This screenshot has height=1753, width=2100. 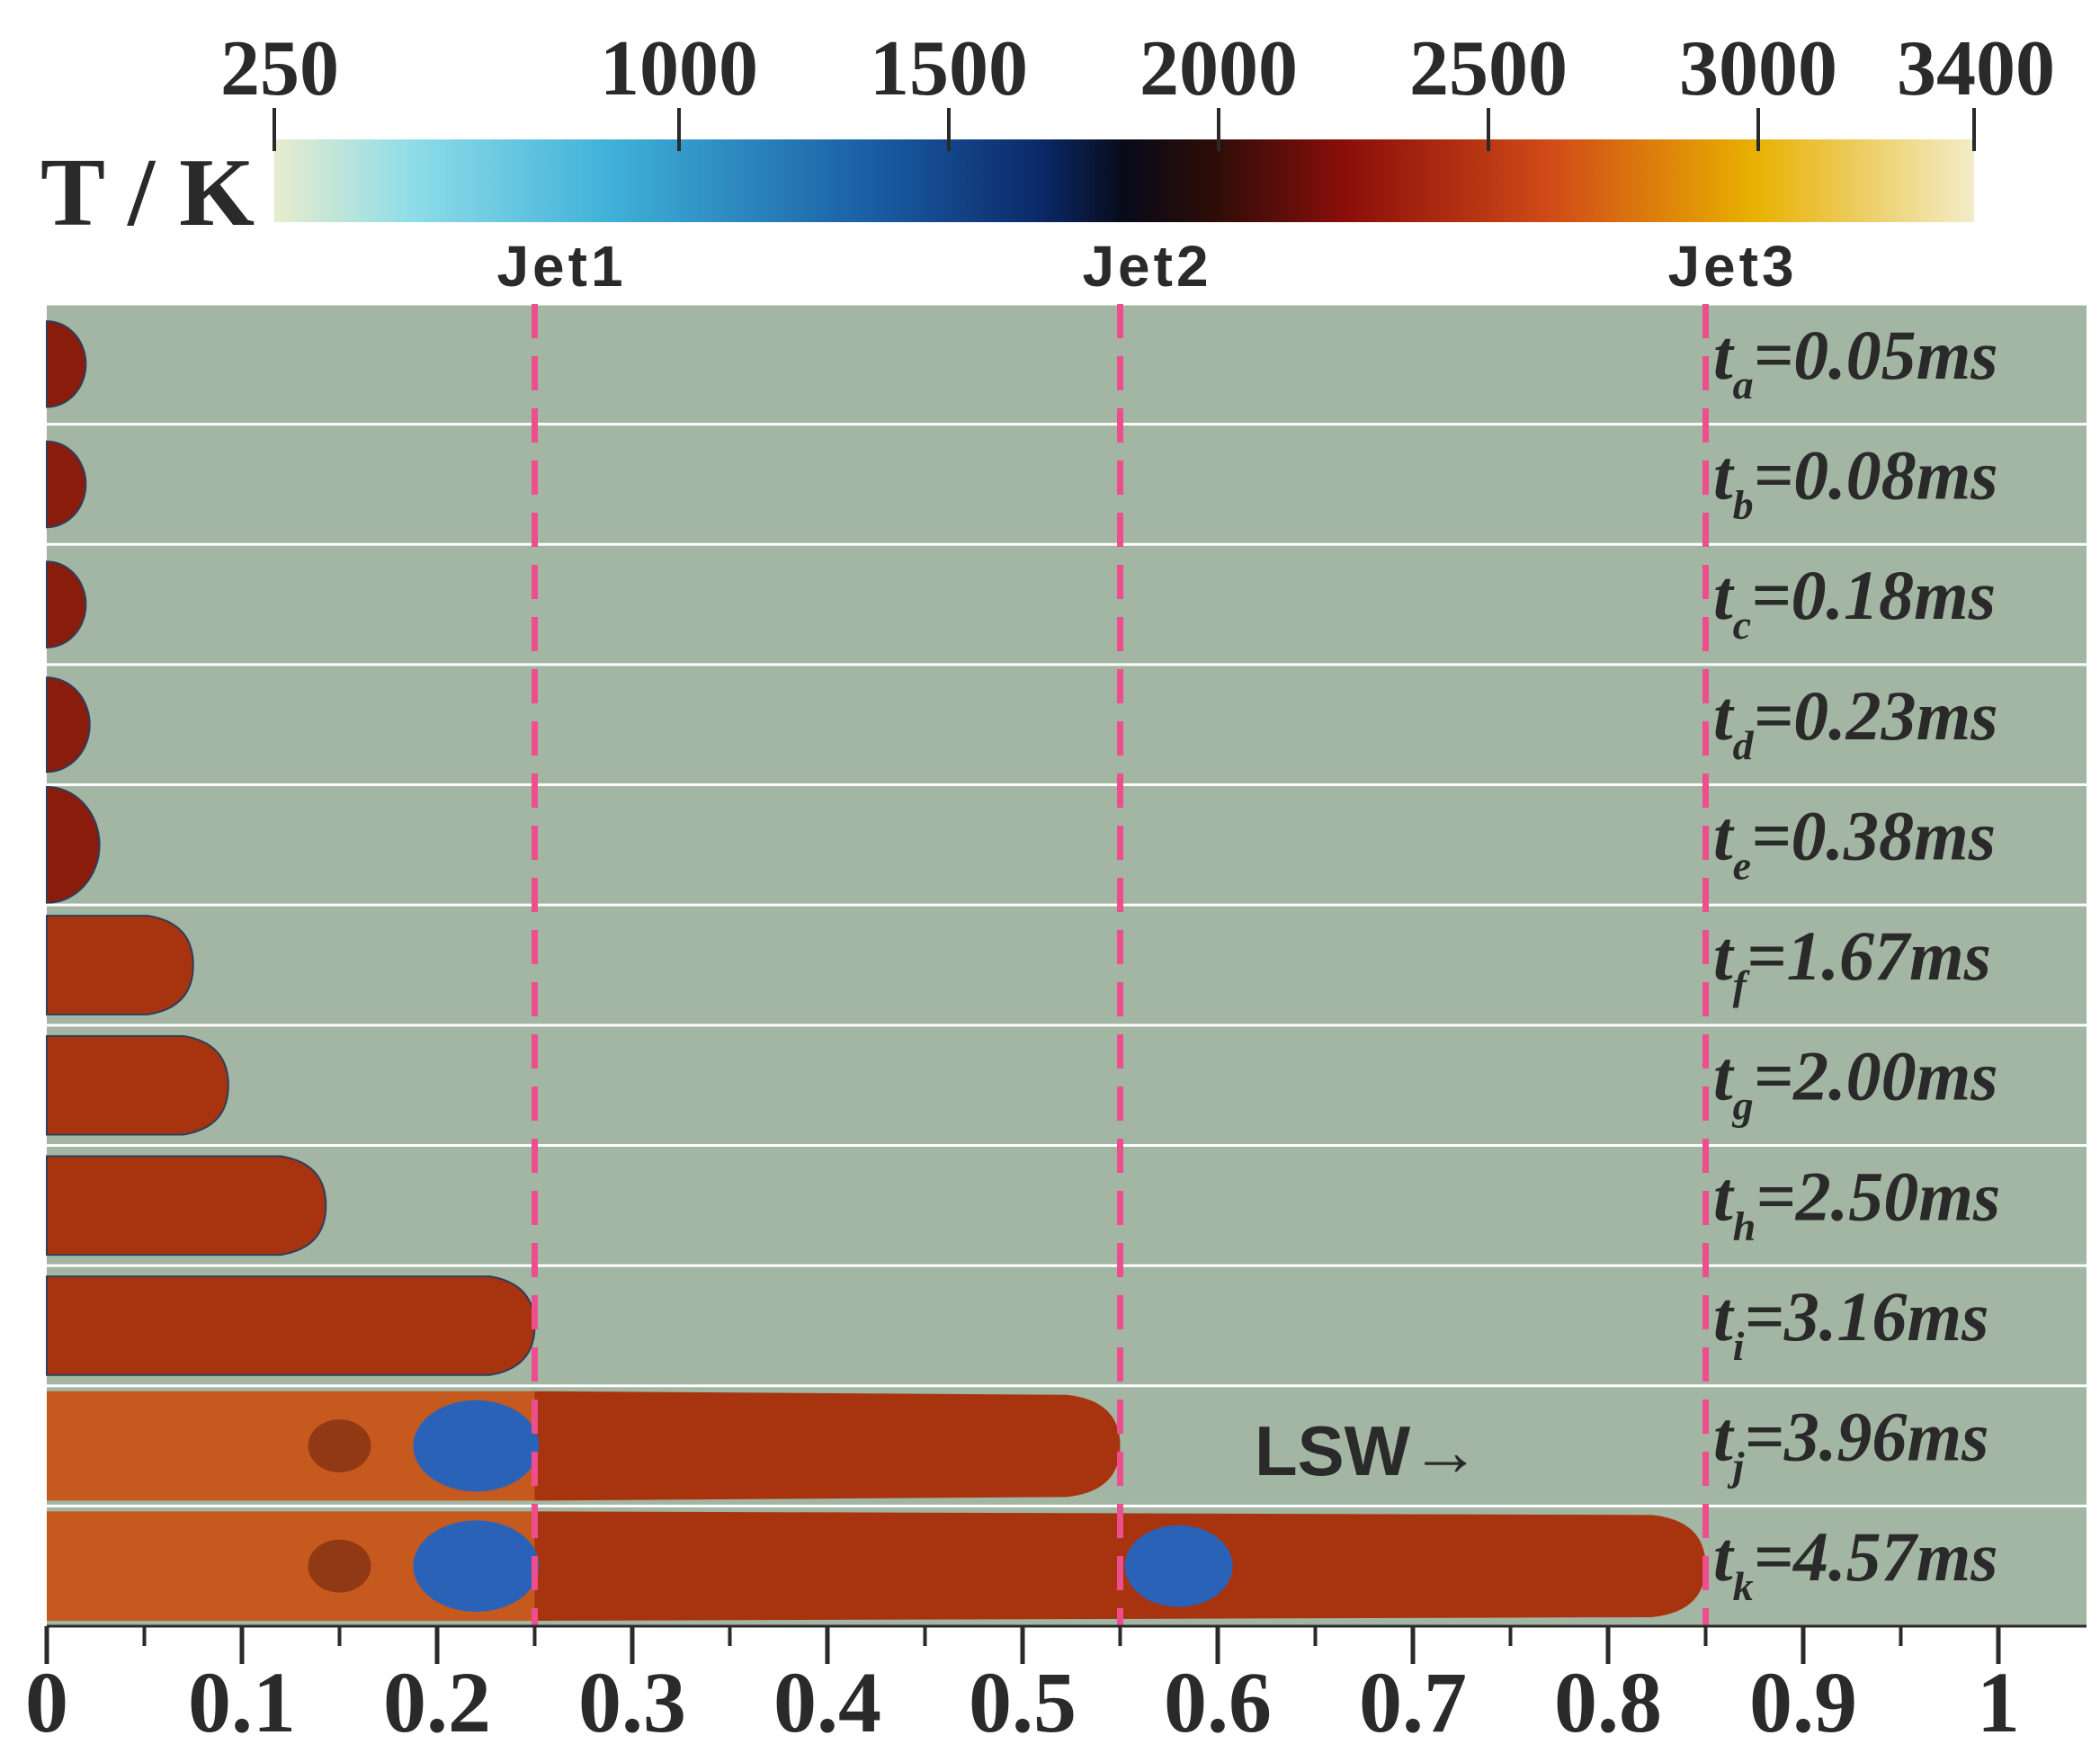 I want to click on time-label: ti=3.16ms, so click(x=1851, y=1323).